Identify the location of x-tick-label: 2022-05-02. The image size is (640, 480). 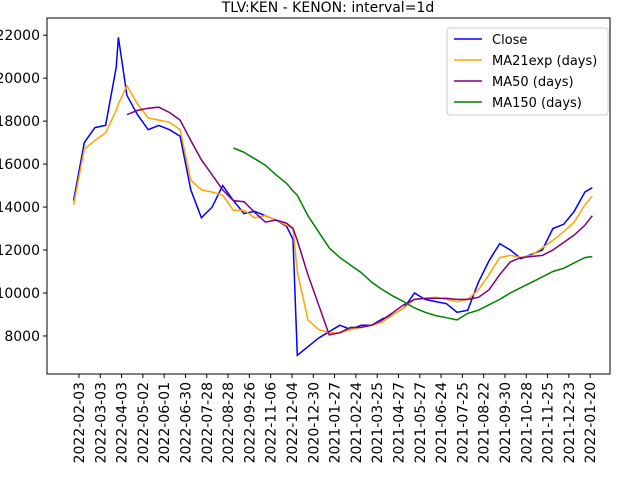
(144, 422).